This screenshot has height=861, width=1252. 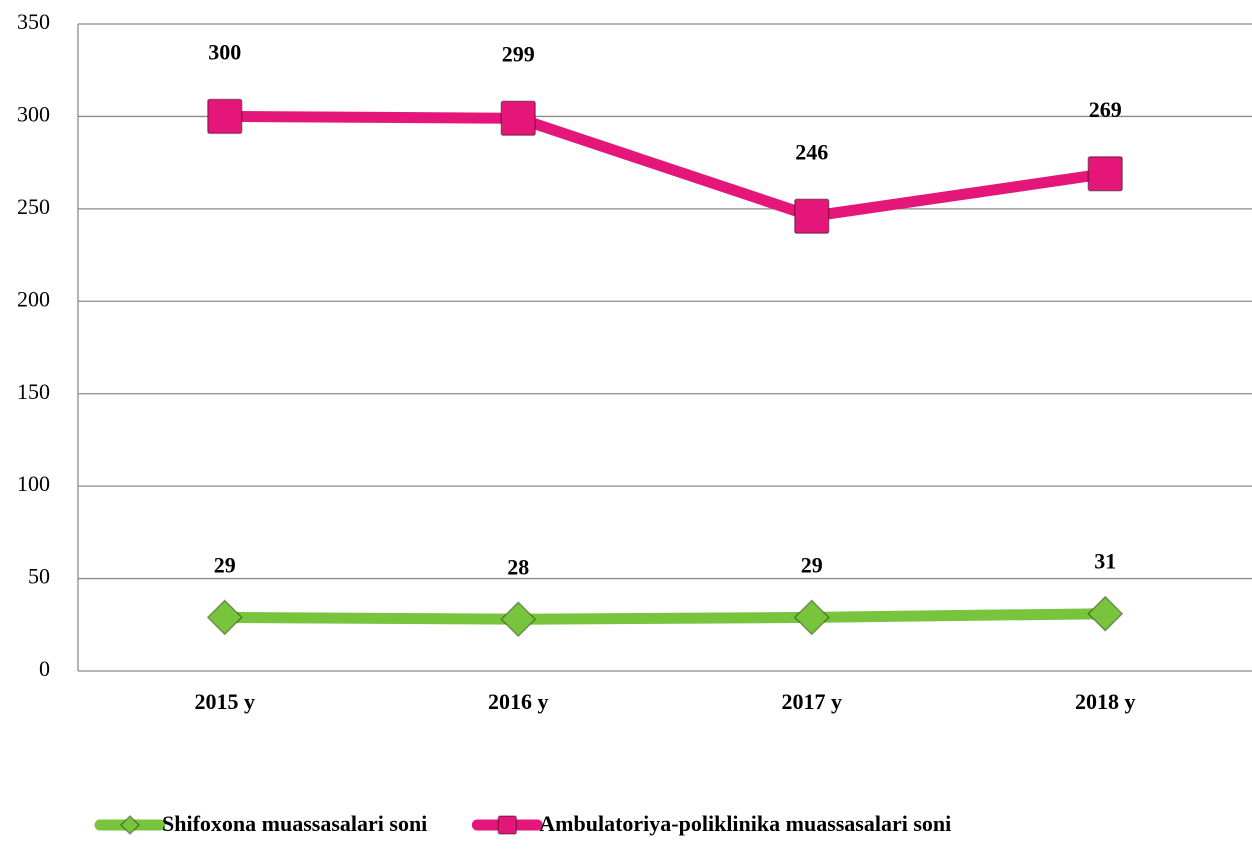 I want to click on legend-label: Shifoxona muassasalari soni, so click(x=294, y=823).